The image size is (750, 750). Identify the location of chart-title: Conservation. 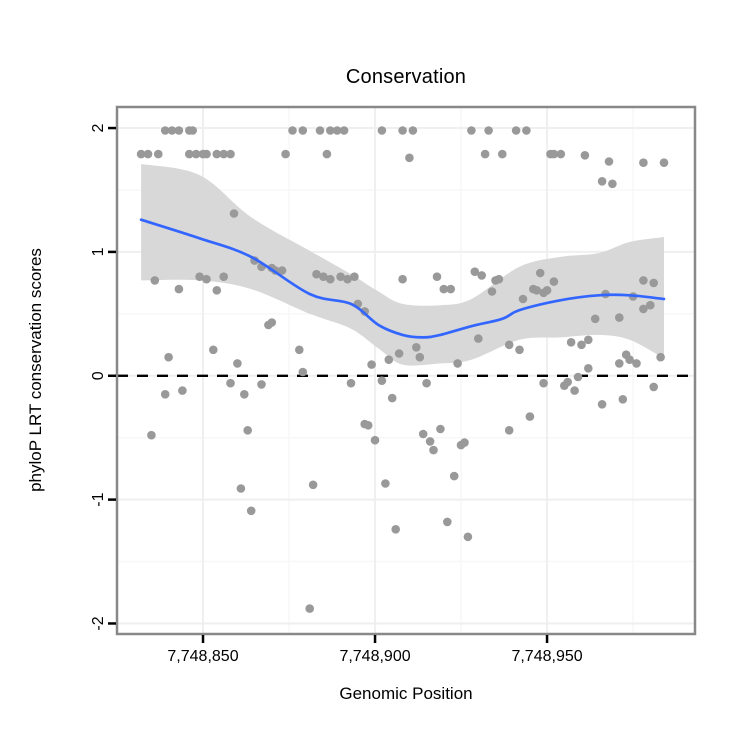
(406, 77).